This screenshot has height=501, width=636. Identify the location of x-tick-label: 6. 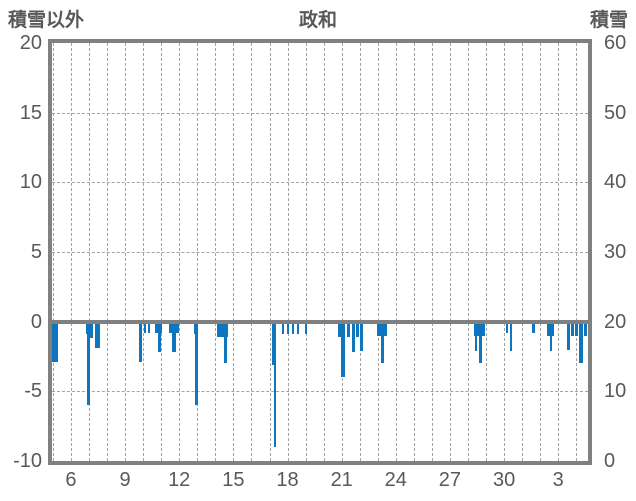
(71, 480).